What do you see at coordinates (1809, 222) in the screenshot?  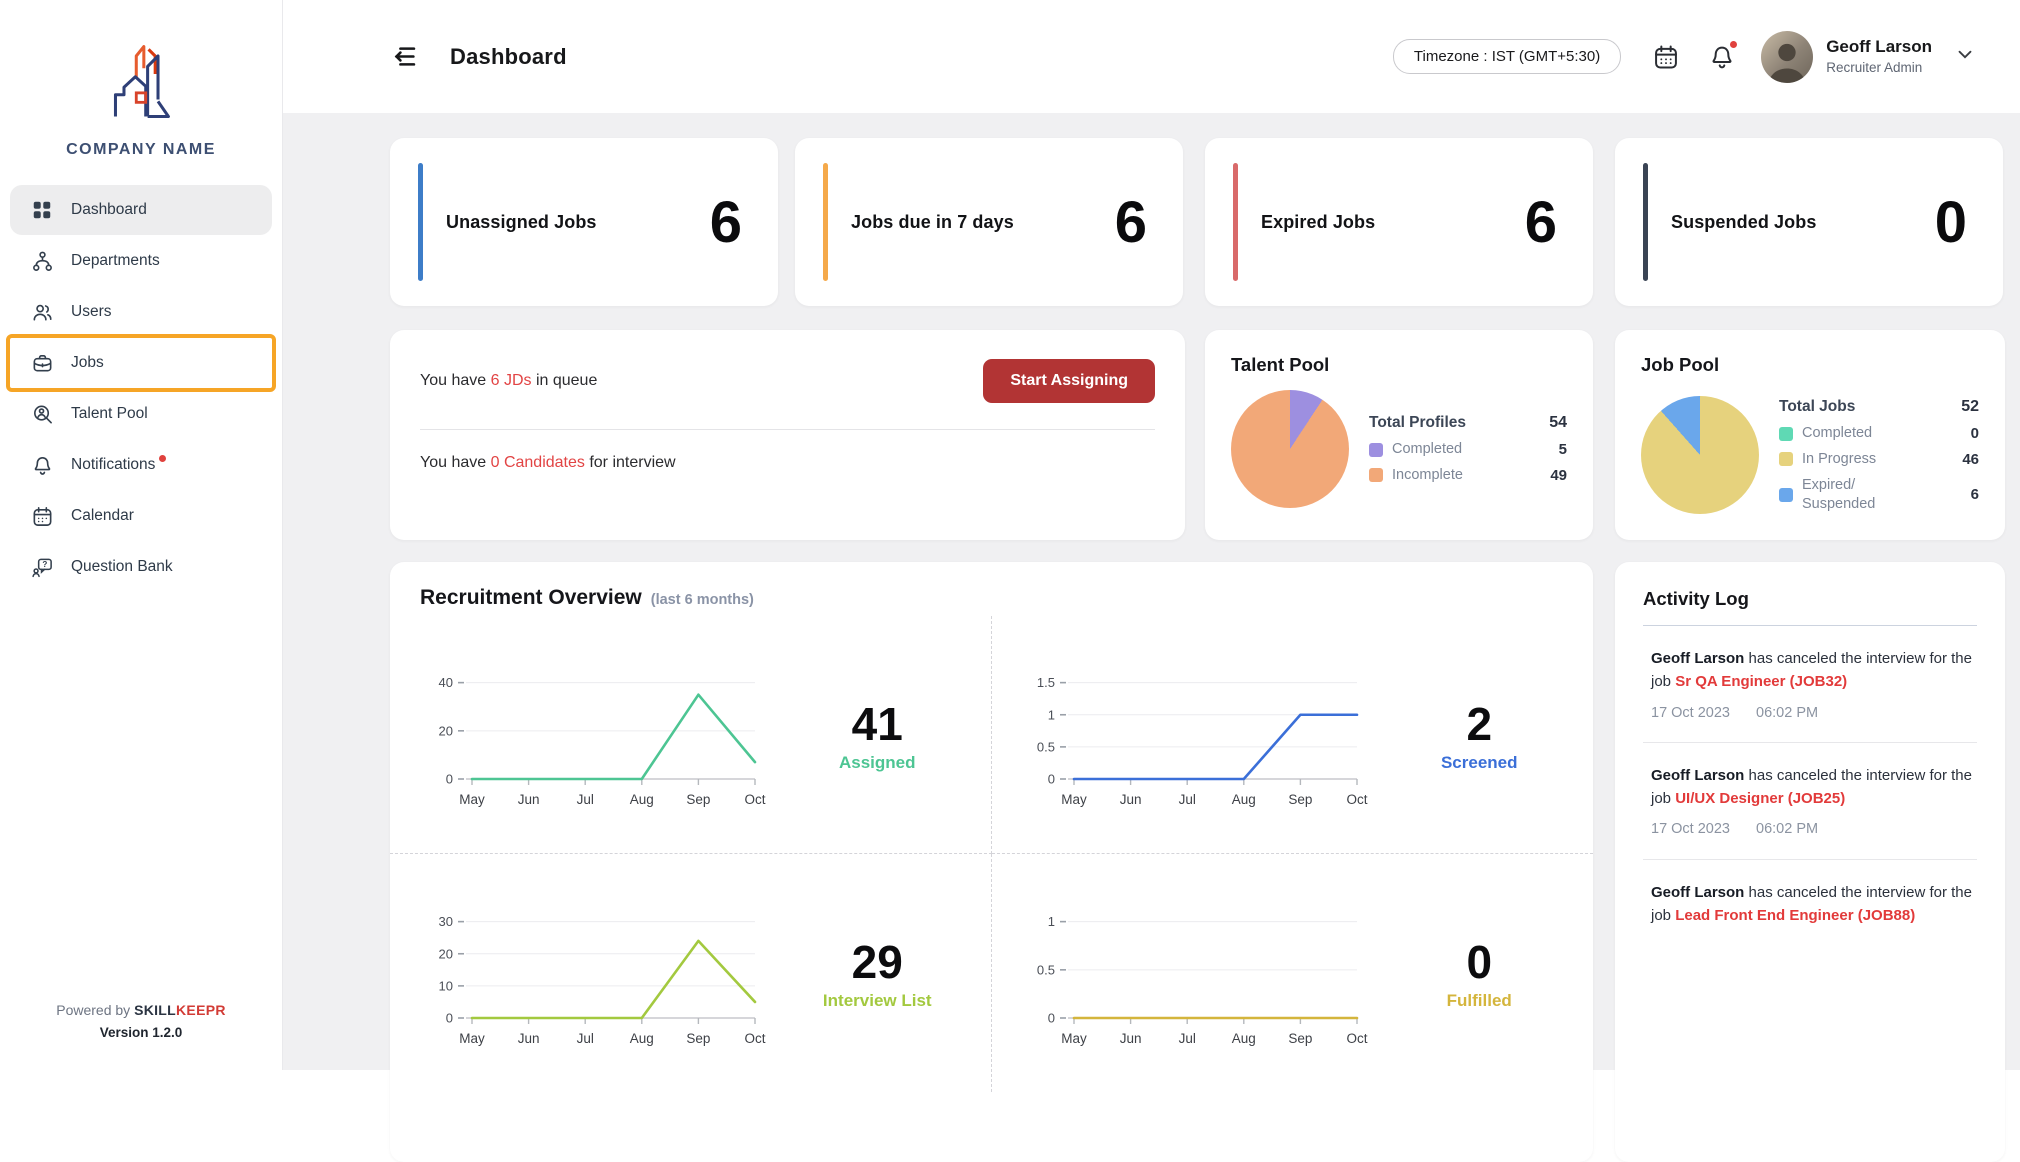 I see `stat-card-suspended-jobs: Suspended Jobs 0` at bounding box center [1809, 222].